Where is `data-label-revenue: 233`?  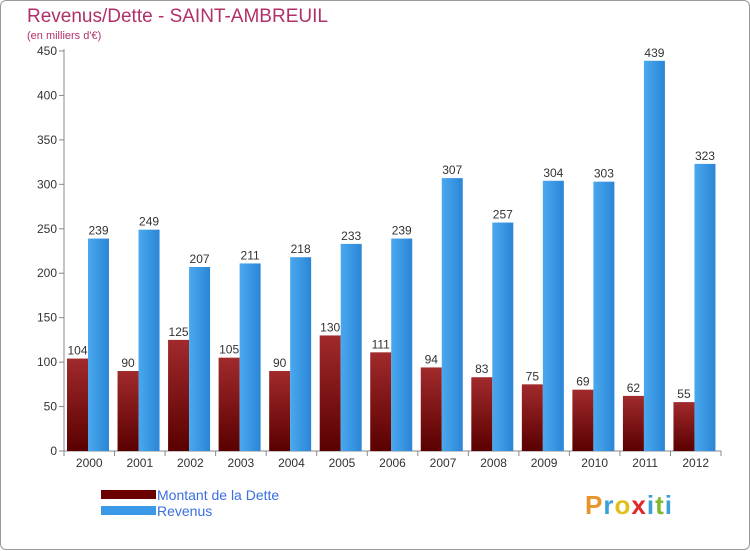 data-label-revenue: 233 is located at coordinates (351, 236).